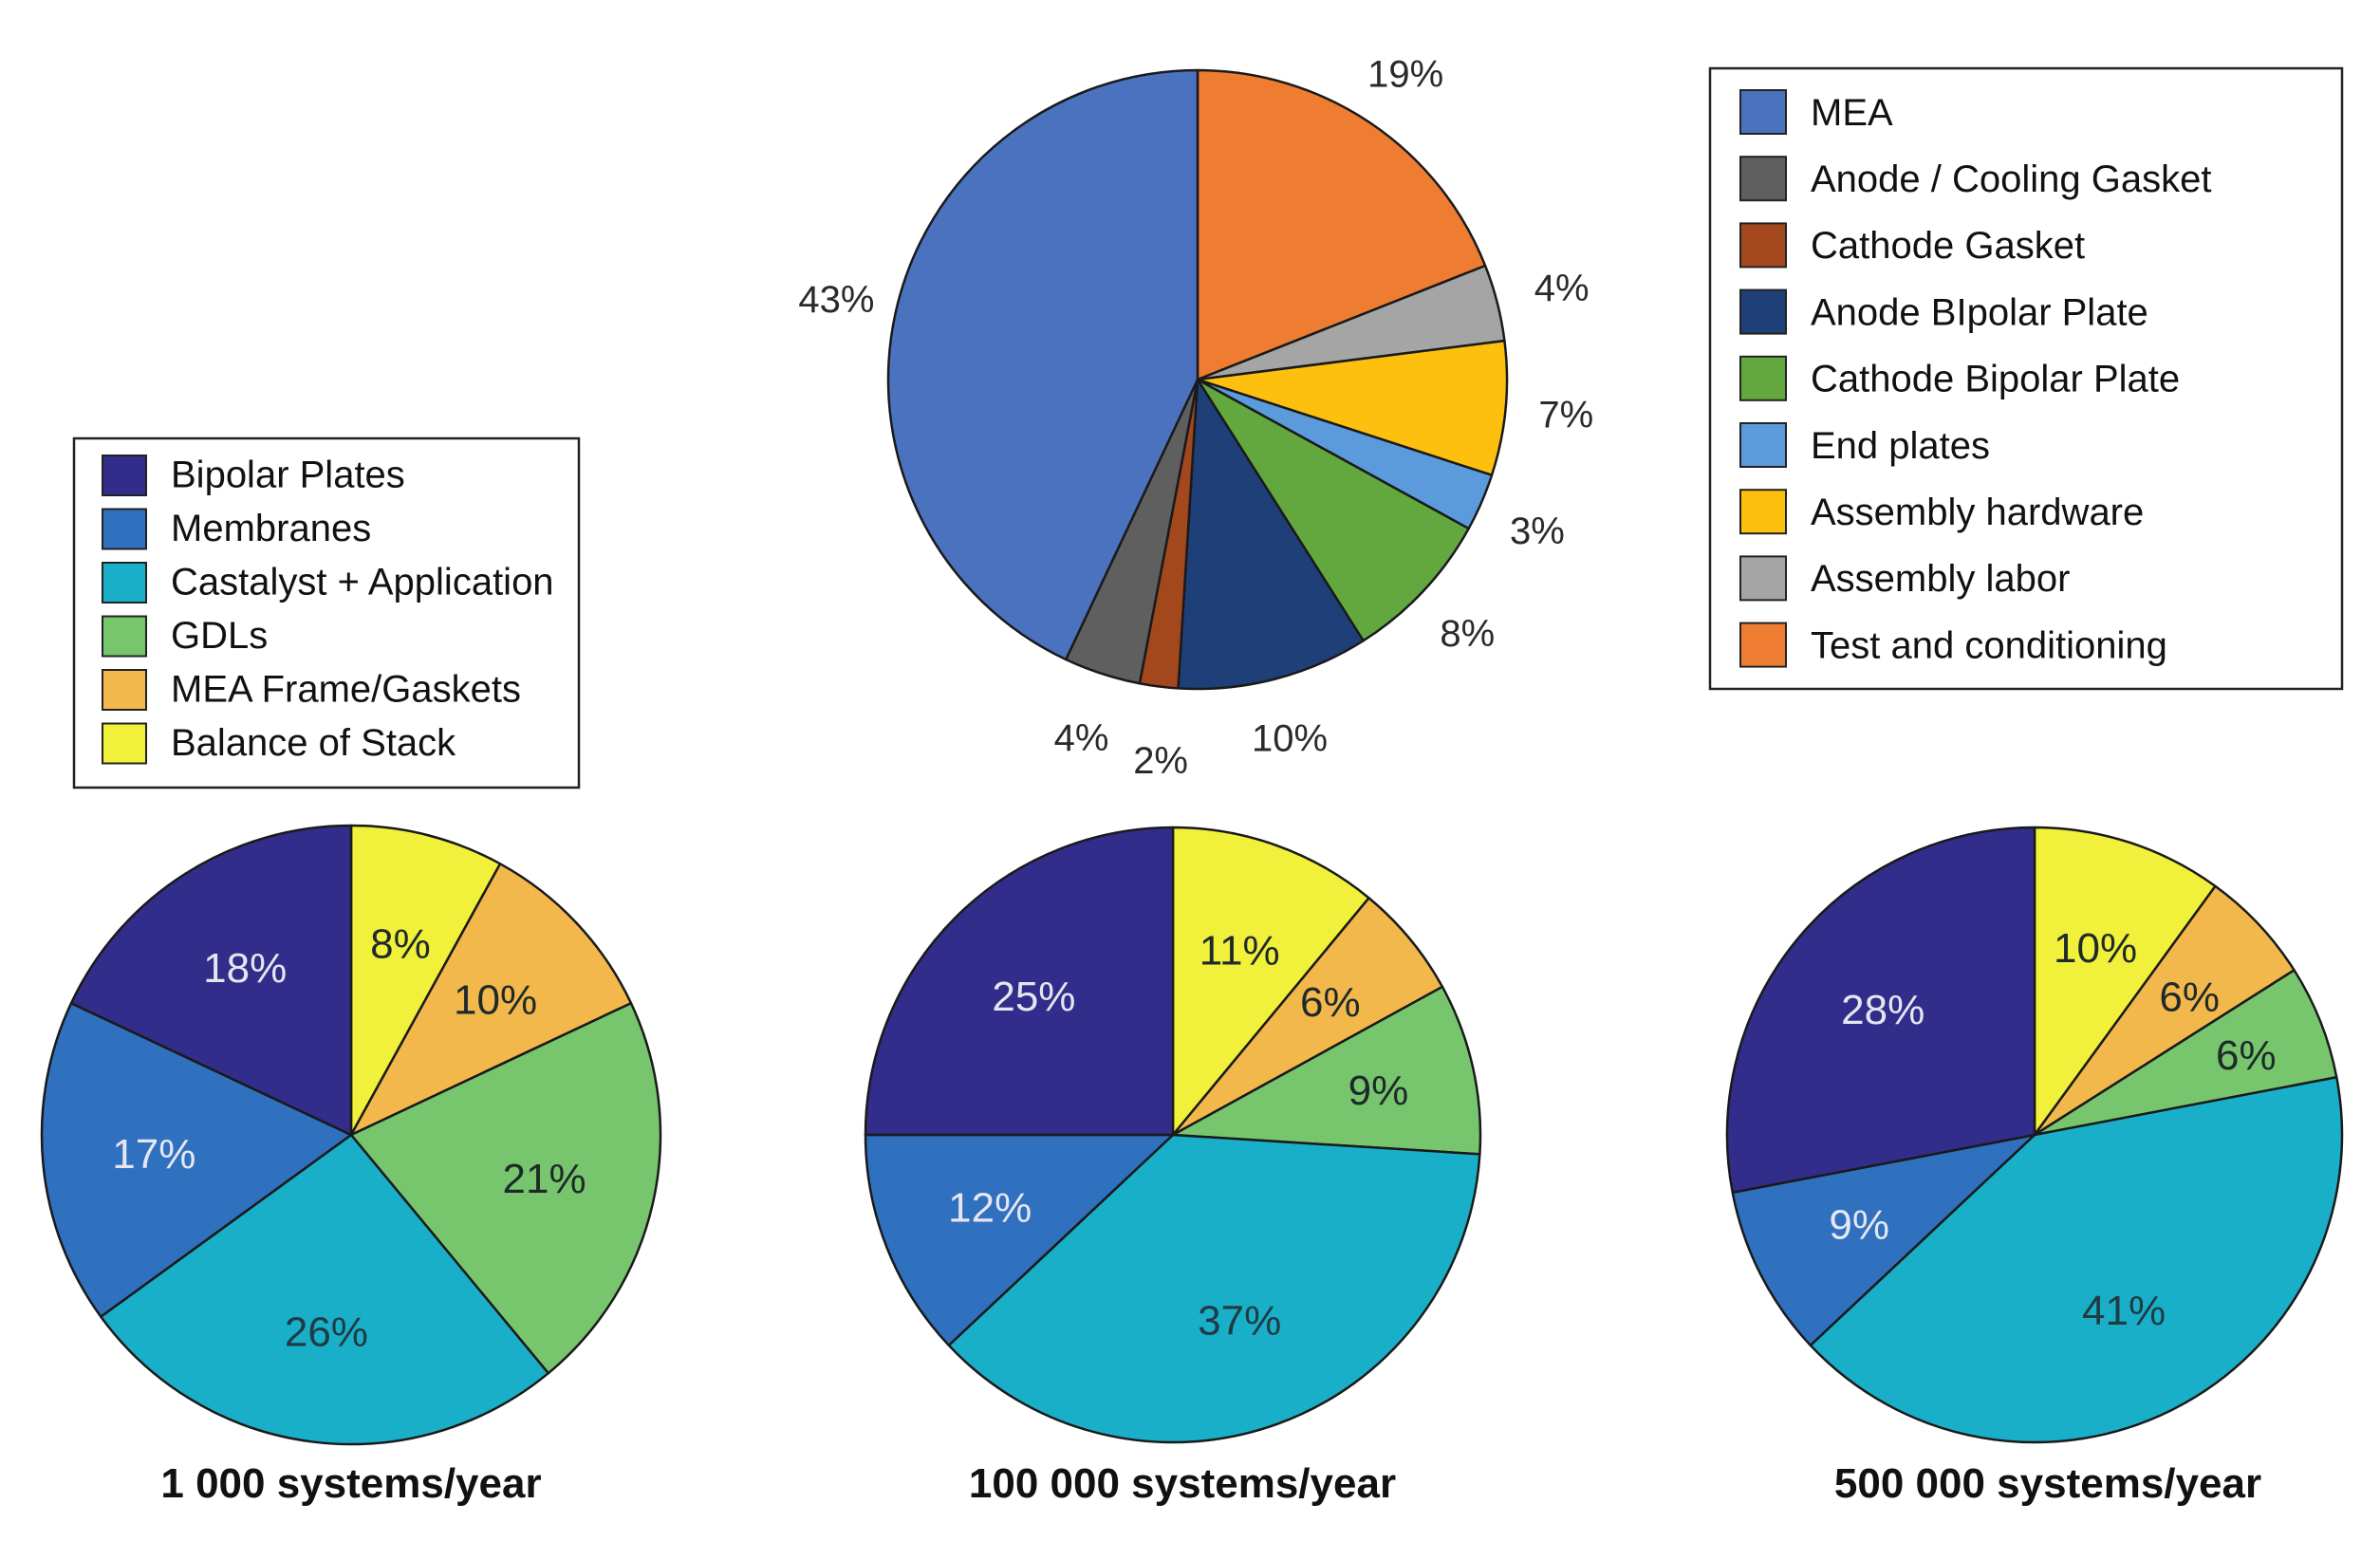 The width and height of the screenshot is (2380, 1541). I want to click on mea-pie-500000: 10% 6% 6% 41% 9% 28%, so click(2034, 1135).